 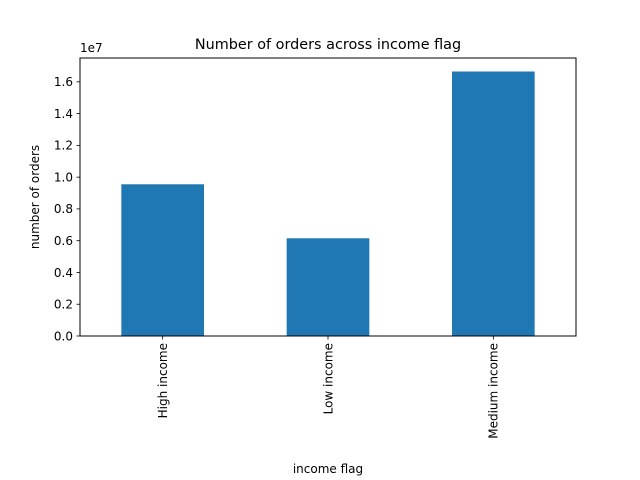 I want to click on y-tick-label: 0.6, so click(x=63, y=241).